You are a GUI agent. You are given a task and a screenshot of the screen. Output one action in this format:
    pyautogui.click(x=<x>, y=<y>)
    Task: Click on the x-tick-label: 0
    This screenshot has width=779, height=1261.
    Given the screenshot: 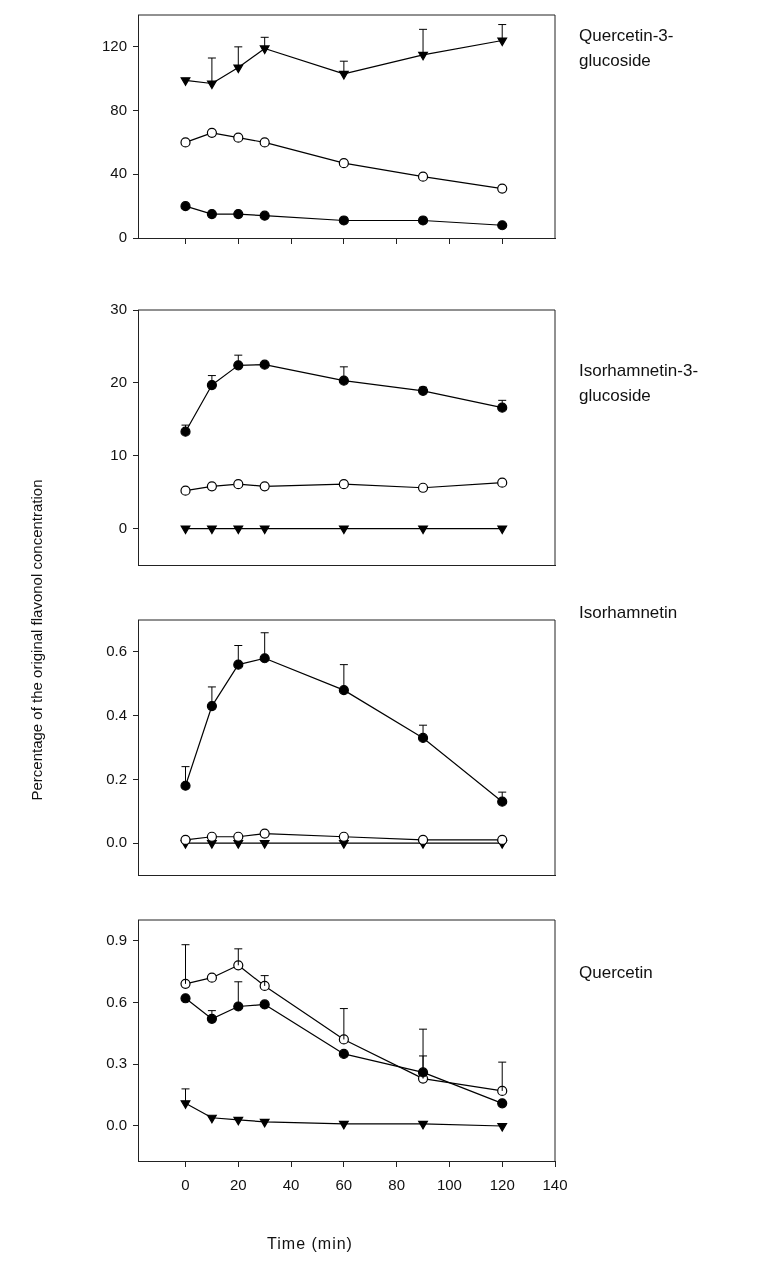 What is the action you would take?
    pyautogui.click(x=185, y=1185)
    